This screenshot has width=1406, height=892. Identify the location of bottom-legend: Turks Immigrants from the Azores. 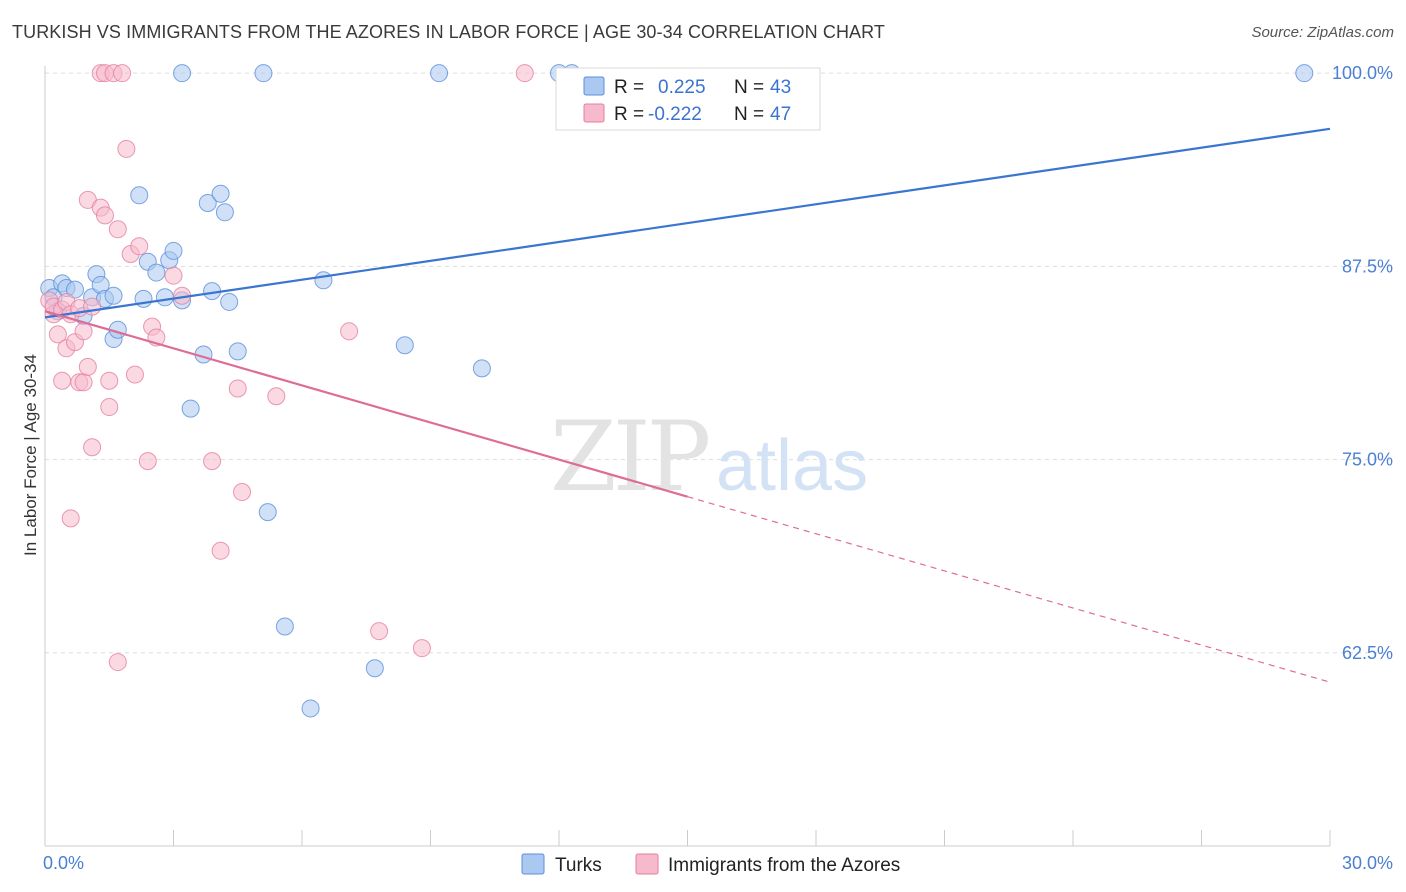
(710, 864).